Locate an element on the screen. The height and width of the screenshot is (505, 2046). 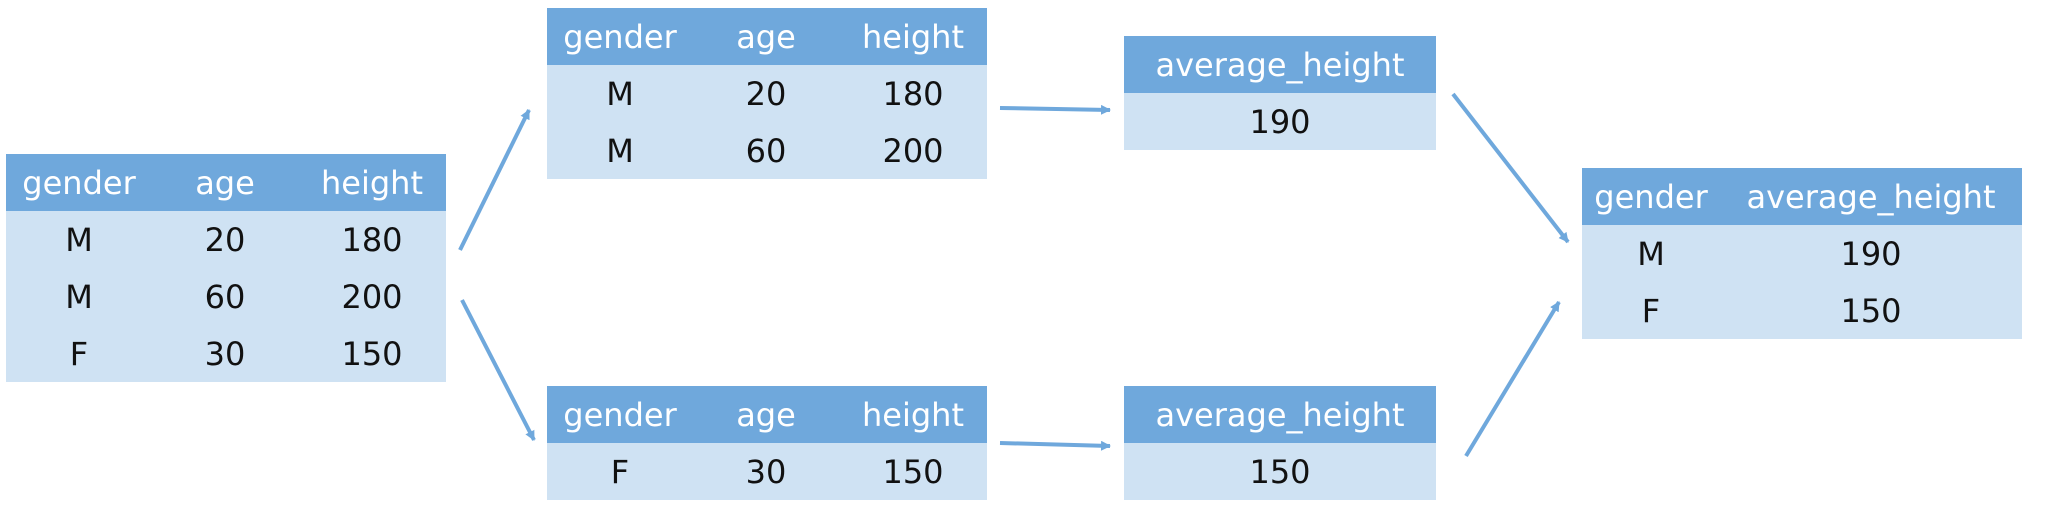
arrow-split-m is located at coordinates (494, 180).